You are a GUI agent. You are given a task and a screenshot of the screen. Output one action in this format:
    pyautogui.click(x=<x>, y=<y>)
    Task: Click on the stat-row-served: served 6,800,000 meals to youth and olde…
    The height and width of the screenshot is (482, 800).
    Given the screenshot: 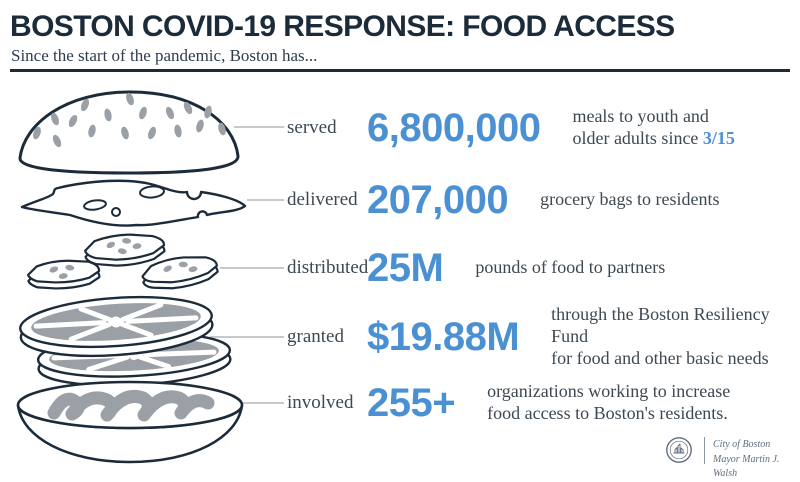 What is the action you would take?
    pyautogui.click(x=541, y=128)
    